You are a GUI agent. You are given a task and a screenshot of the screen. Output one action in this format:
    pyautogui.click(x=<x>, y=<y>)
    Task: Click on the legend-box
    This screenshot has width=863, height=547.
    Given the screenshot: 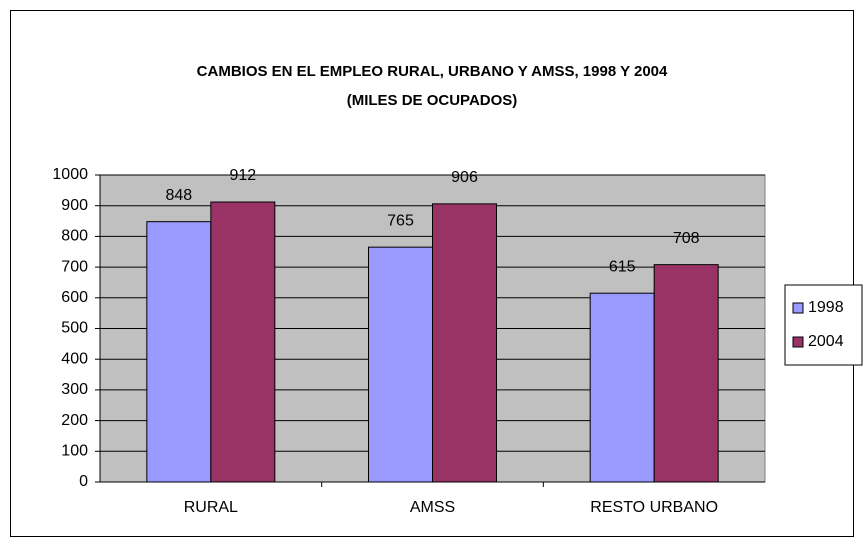 What is the action you would take?
    pyautogui.click(x=823, y=325)
    